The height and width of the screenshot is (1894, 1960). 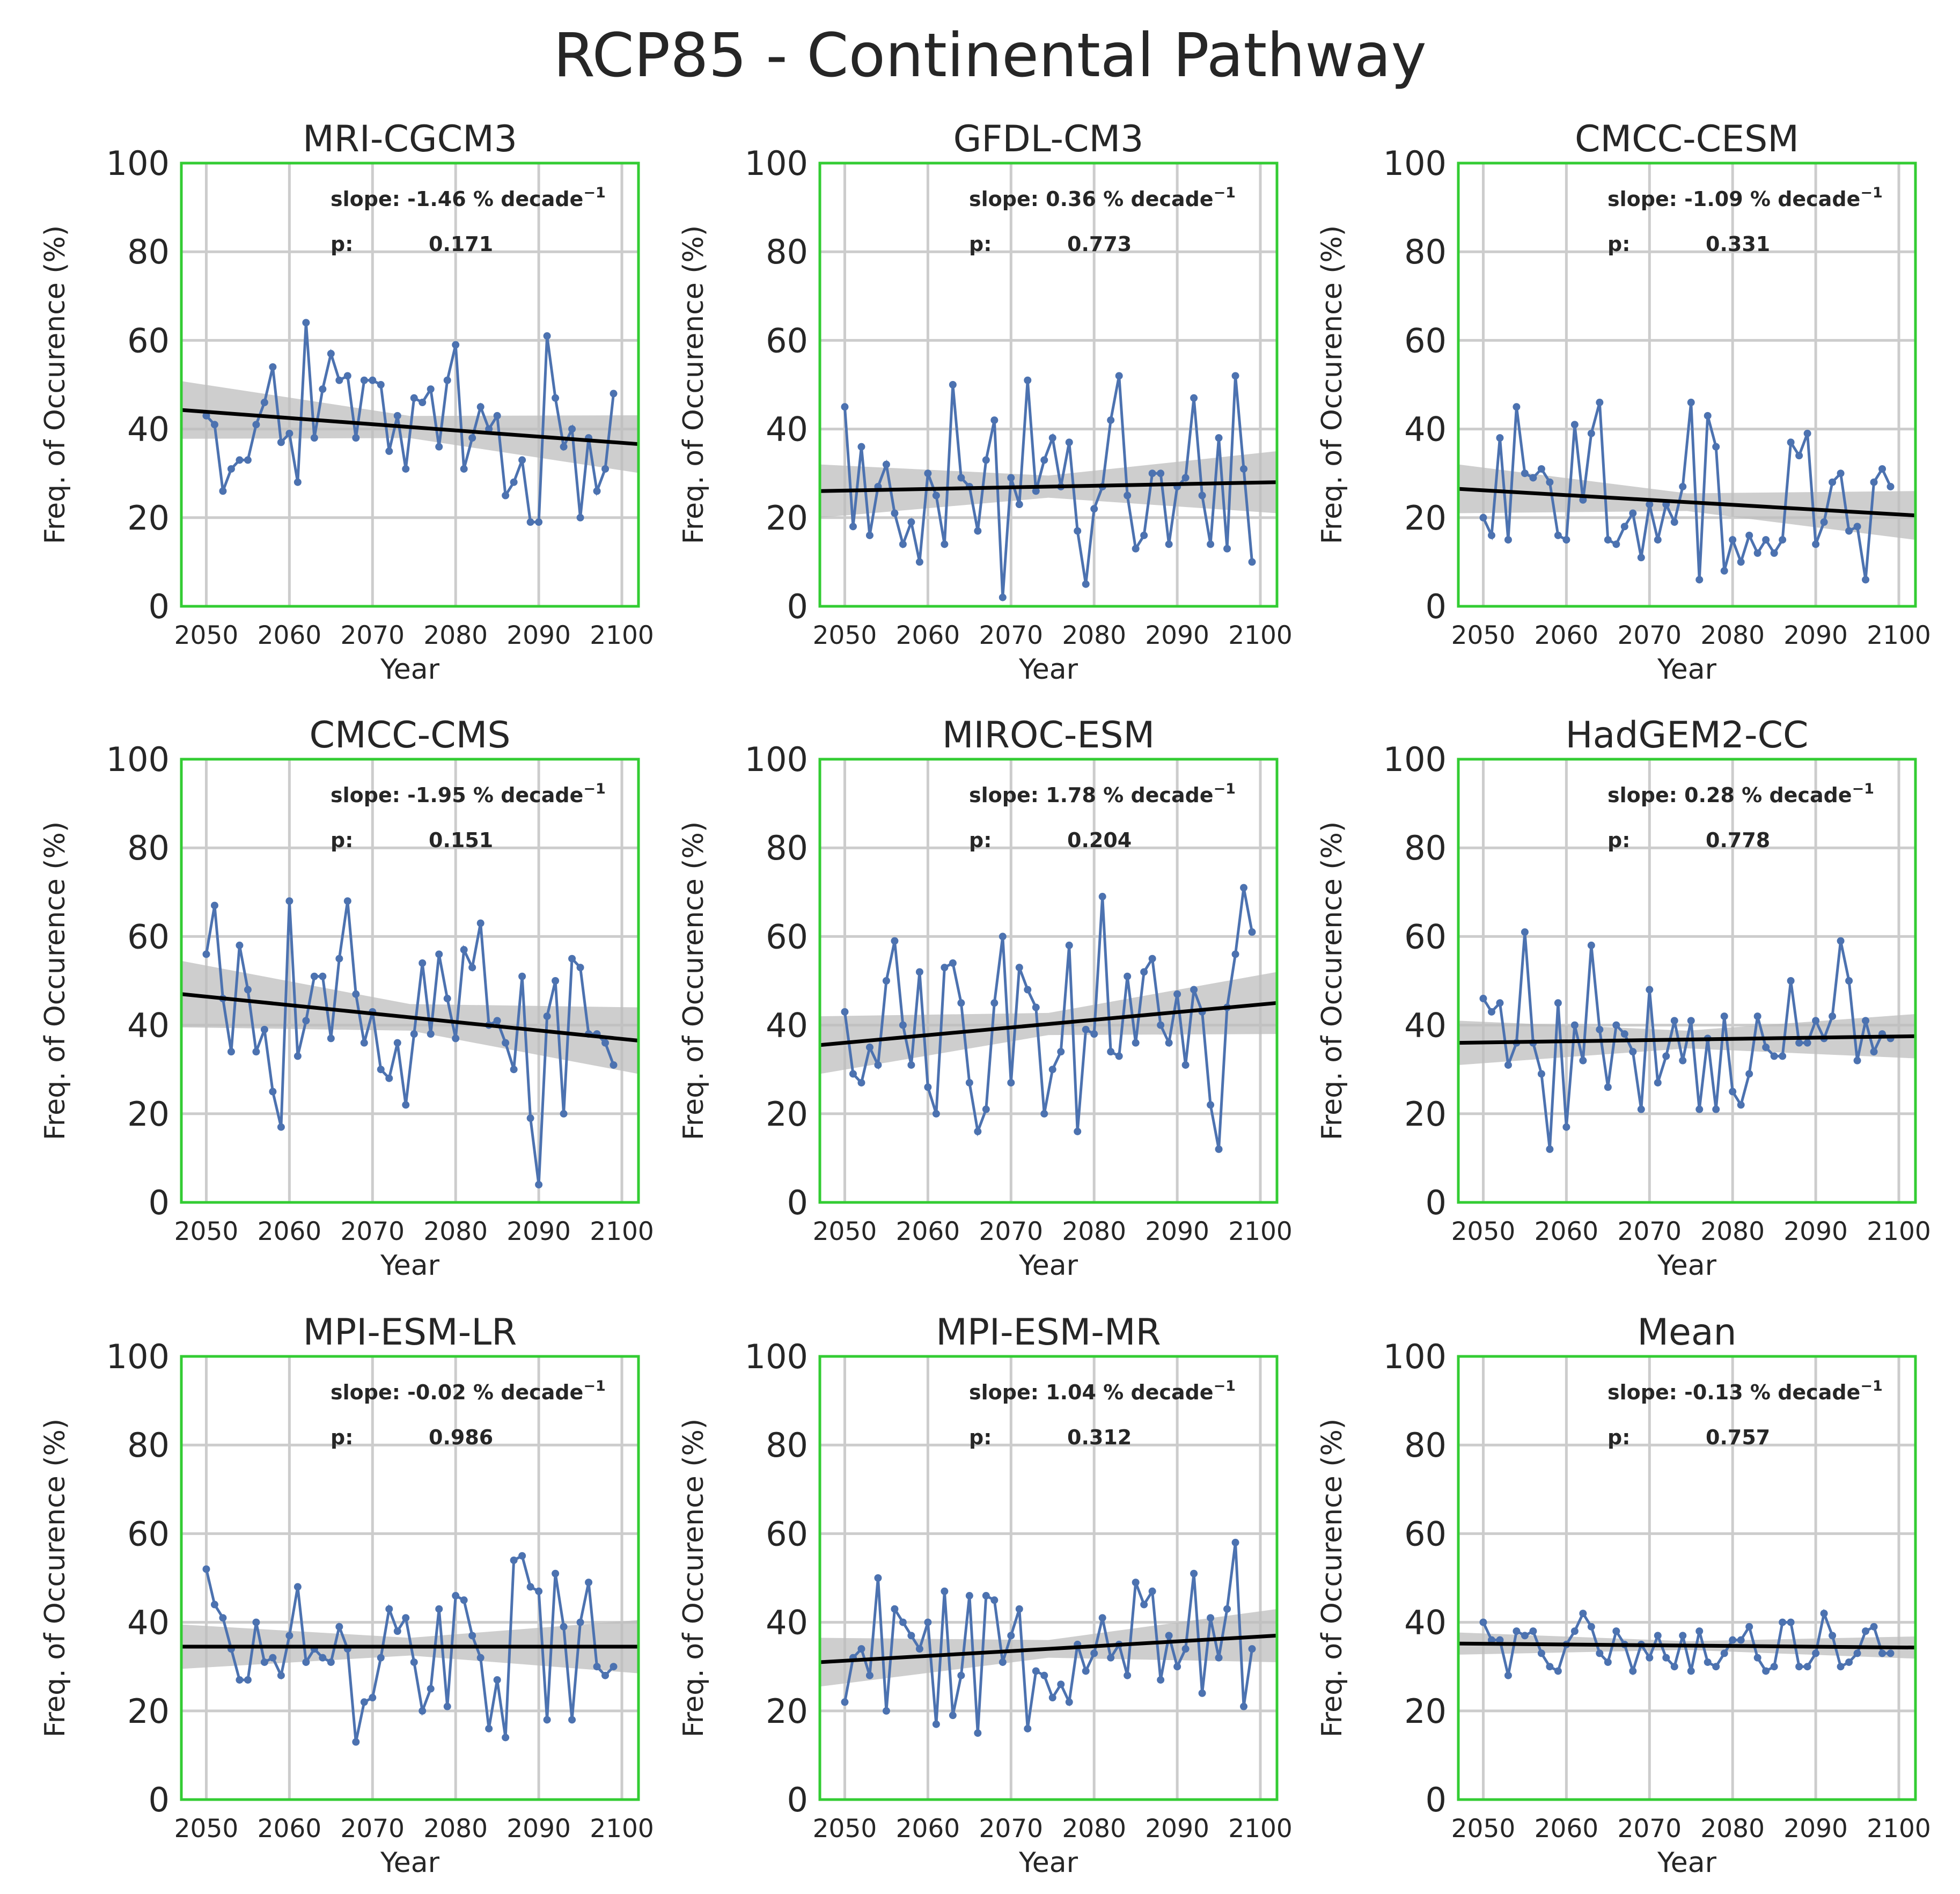 What do you see at coordinates (1567, 635) in the screenshot?
I see `x-tick-label: 2060` at bounding box center [1567, 635].